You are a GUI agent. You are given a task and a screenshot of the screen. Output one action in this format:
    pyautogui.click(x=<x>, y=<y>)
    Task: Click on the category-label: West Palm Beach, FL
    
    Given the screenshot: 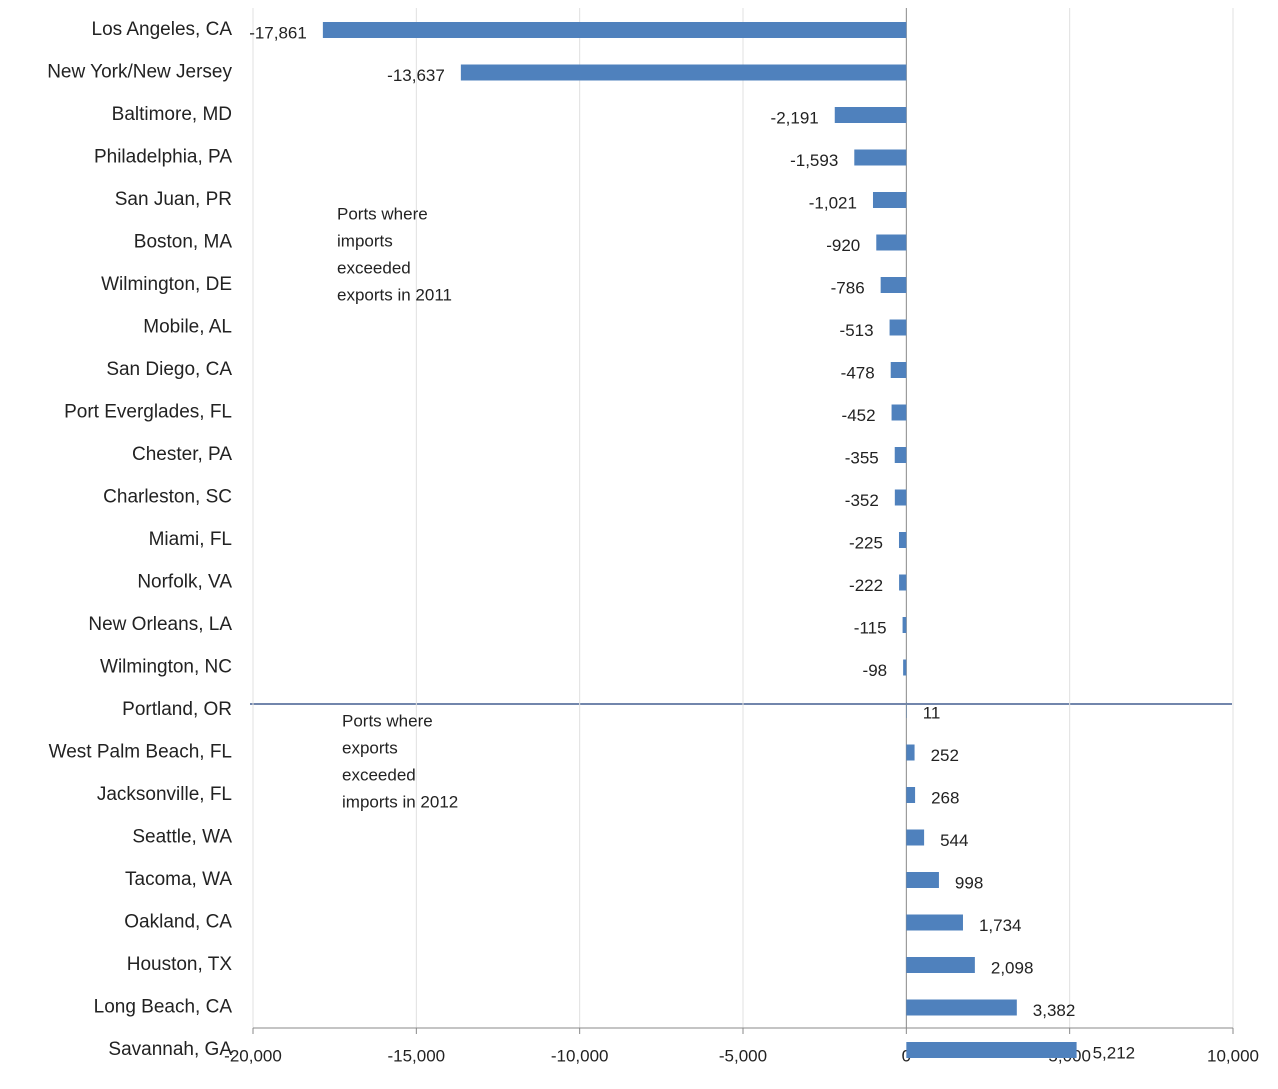 What is the action you would take?
    pyautogui.click(x=140, y=752)
    